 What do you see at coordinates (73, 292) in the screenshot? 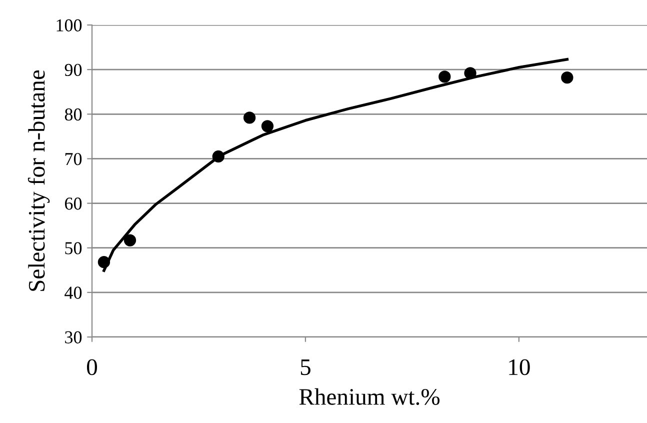
I see `y-tick-label: 40` at bounding box center [73, 292].